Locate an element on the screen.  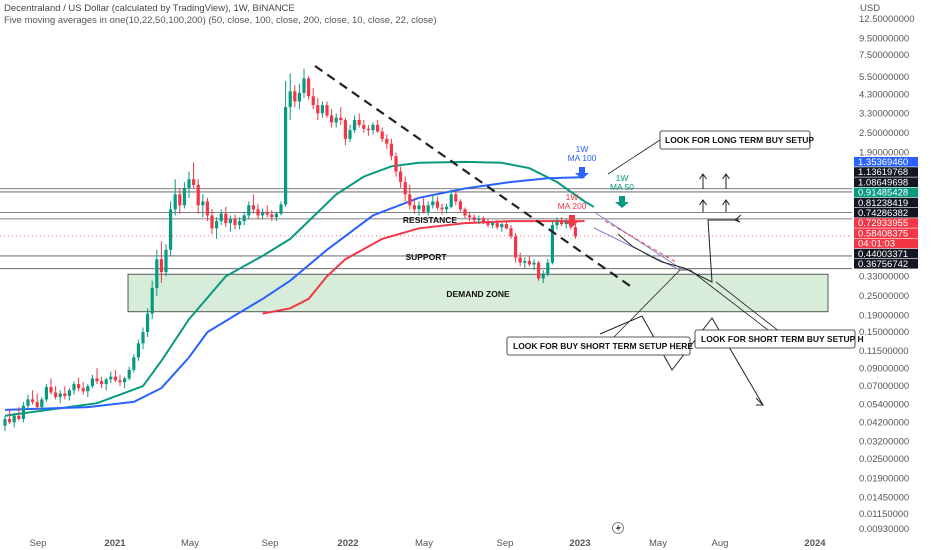
x-tick-label: May is located at coordinates (424, 543).